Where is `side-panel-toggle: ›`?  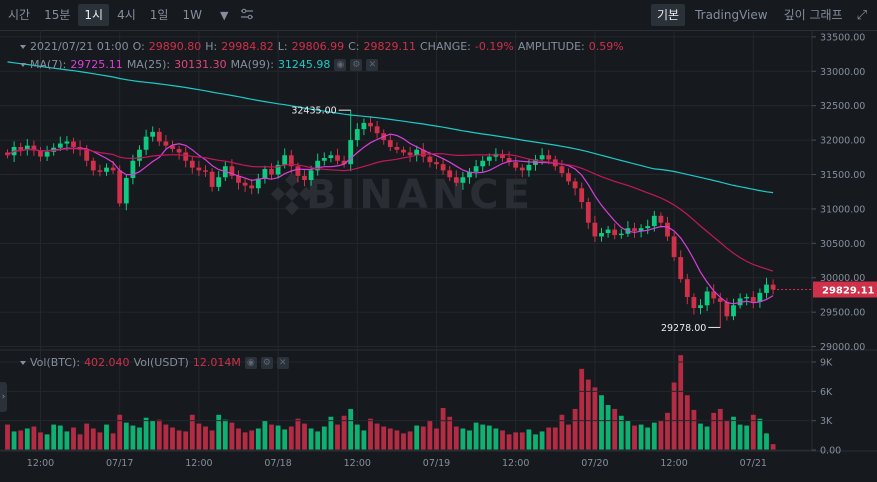
side-panel-toggle: › is located at coordinates (3, 397).